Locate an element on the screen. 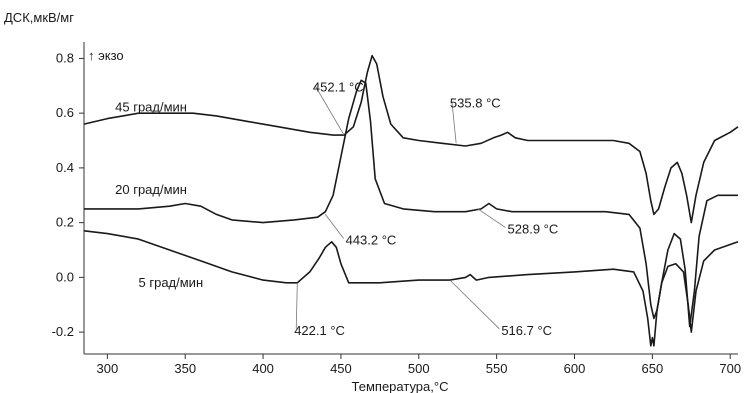 The height and width of the screenshot is (393, 748). annotation-label: 535.8 °C is located at coordinates (475, 103).